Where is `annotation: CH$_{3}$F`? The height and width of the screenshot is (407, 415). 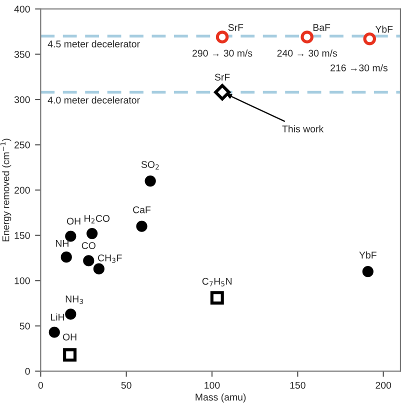
annotation: CH$_{3}$F is located at coordinates (110, 258).